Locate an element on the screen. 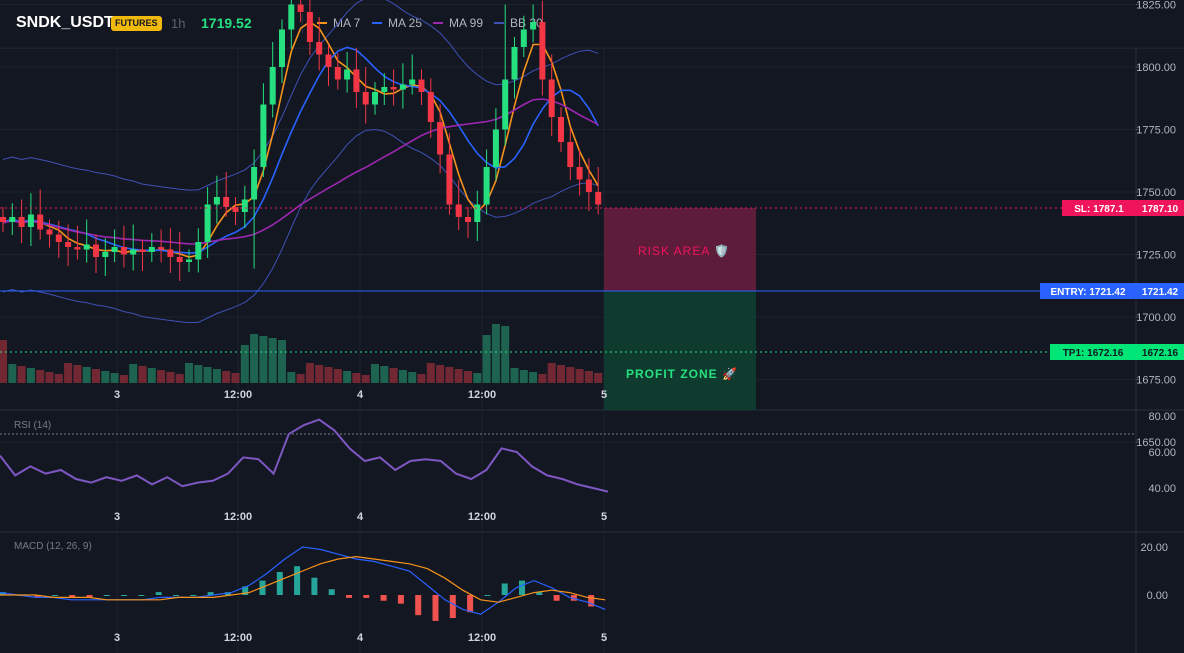  ma99-line is located at coordinates (300, 171).